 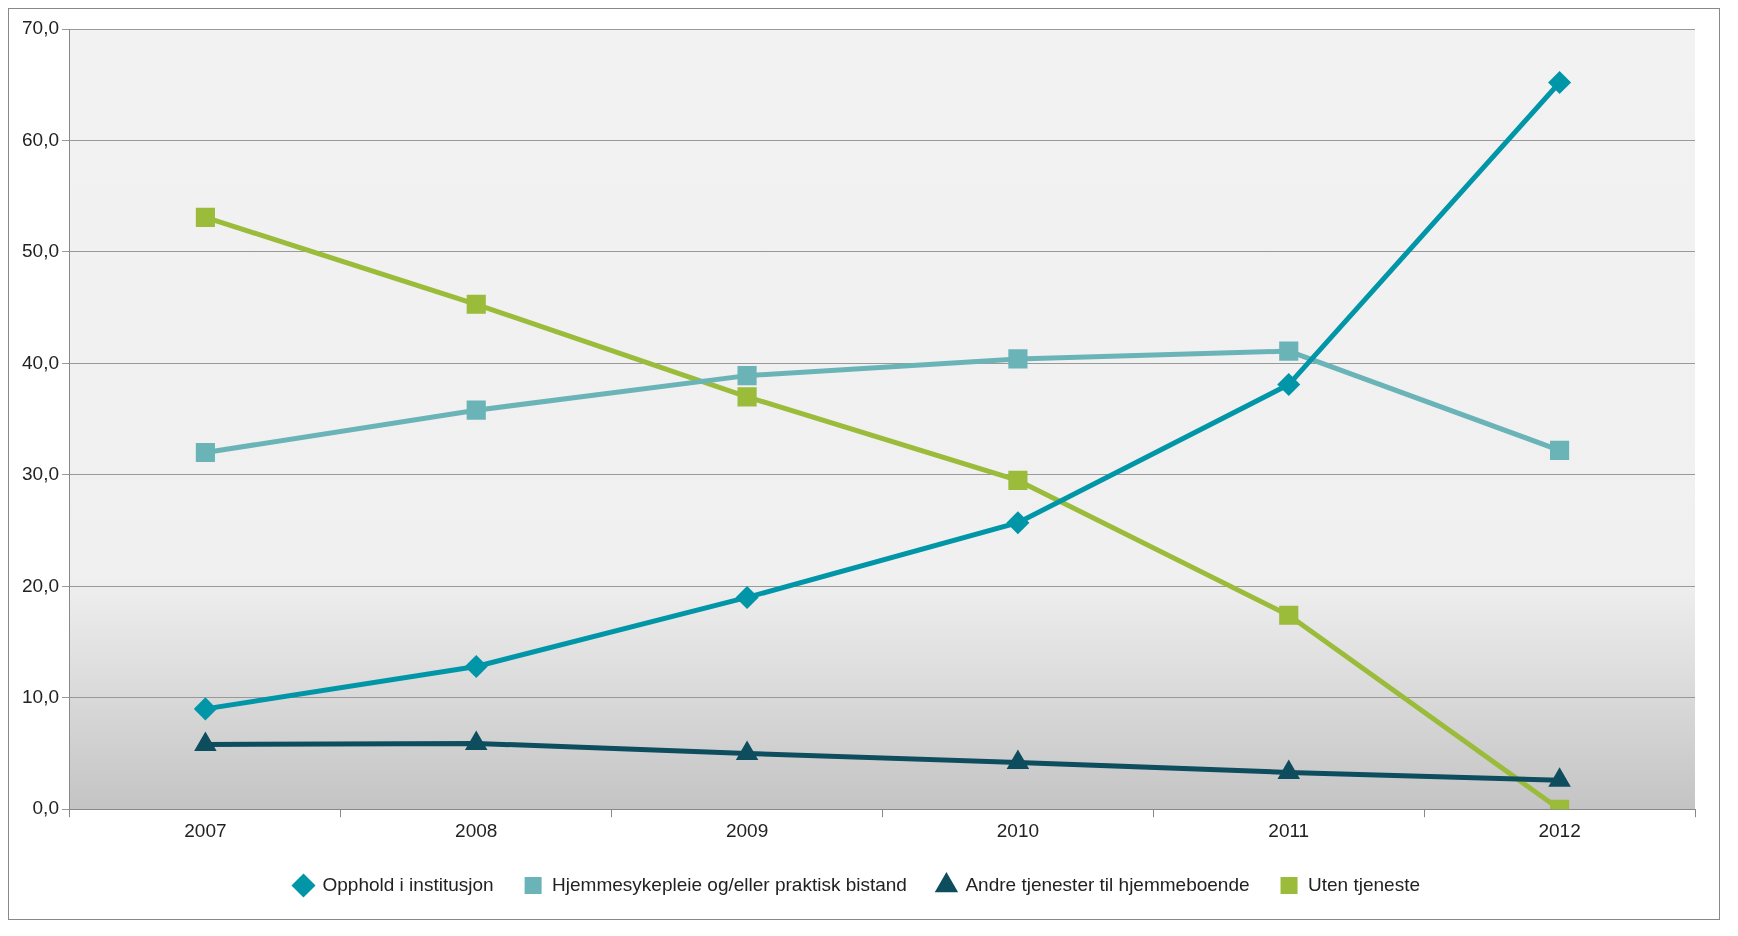 I want to click on x-tick-label: 2007, so click(x=205, y=830).